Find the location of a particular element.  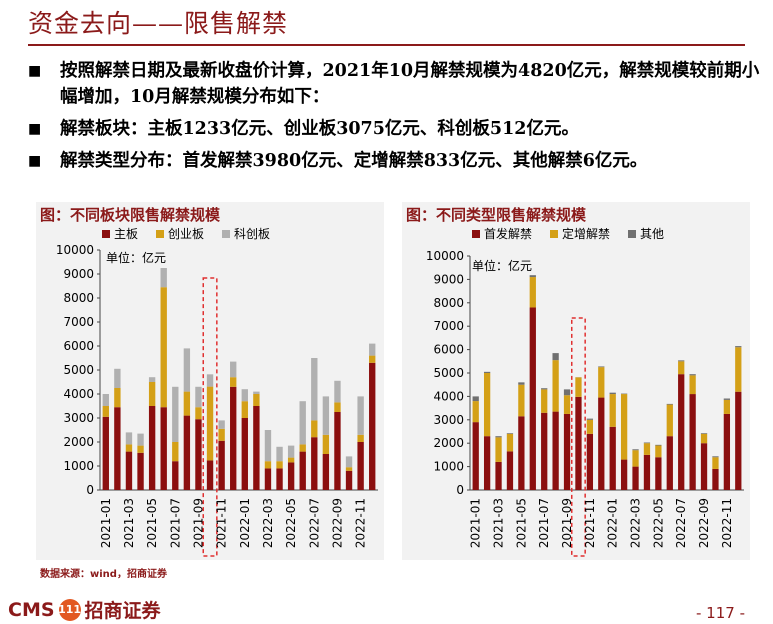

y-tick-label: 1000 is located at coordinates (448, 467).